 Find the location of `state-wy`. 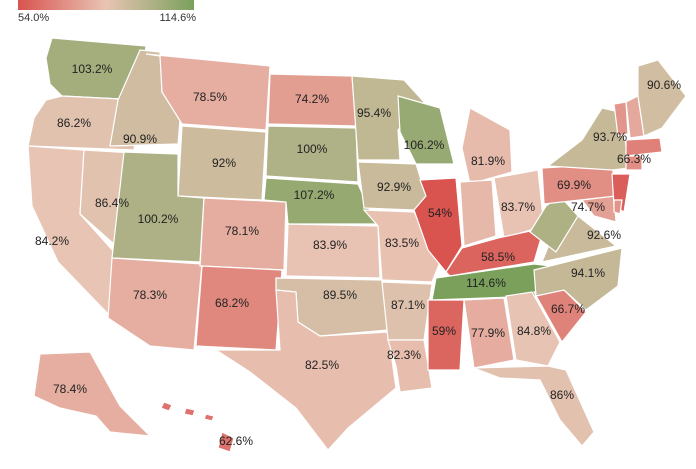

state-wy is located at coordinates (222, 163).